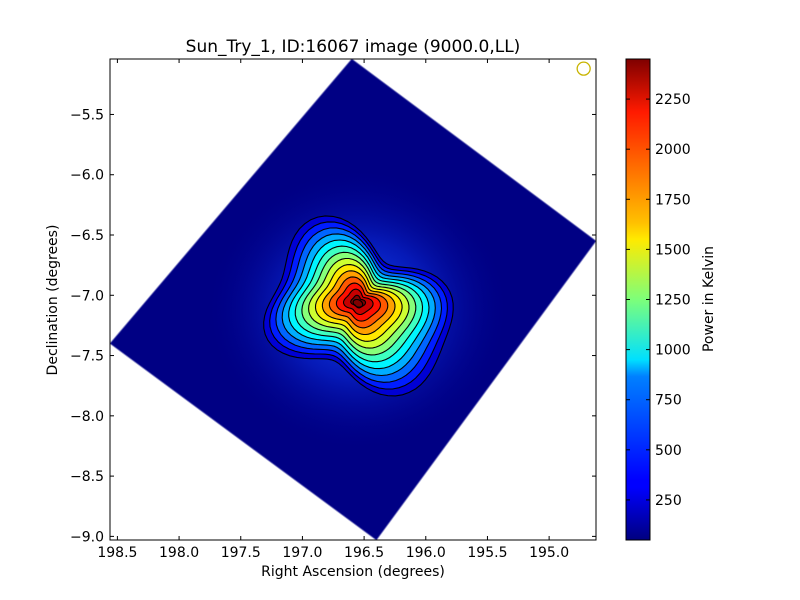  What do you see at coordinates (241, 553) in the screenshot?
I see `x-tick-label: 197.5` at bounding box center [241, 553].